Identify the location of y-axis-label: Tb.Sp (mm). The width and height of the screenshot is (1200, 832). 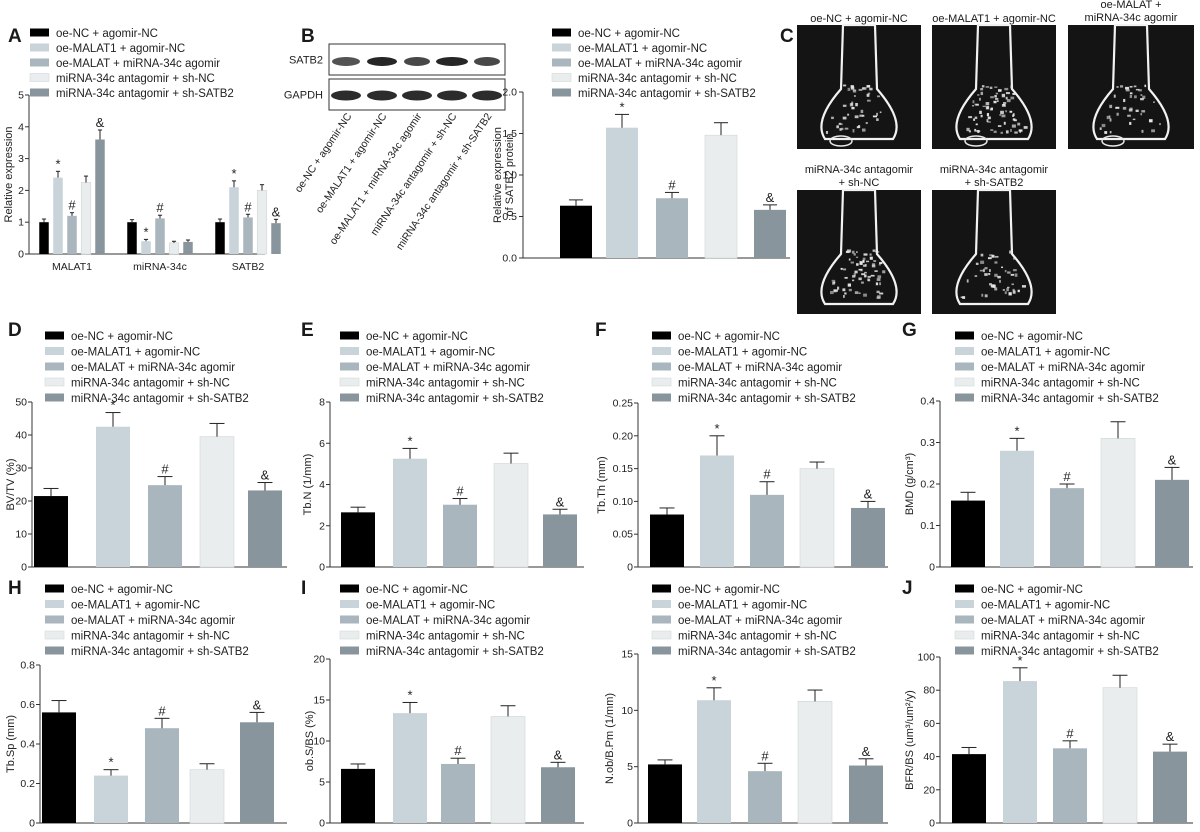
(11, 744).